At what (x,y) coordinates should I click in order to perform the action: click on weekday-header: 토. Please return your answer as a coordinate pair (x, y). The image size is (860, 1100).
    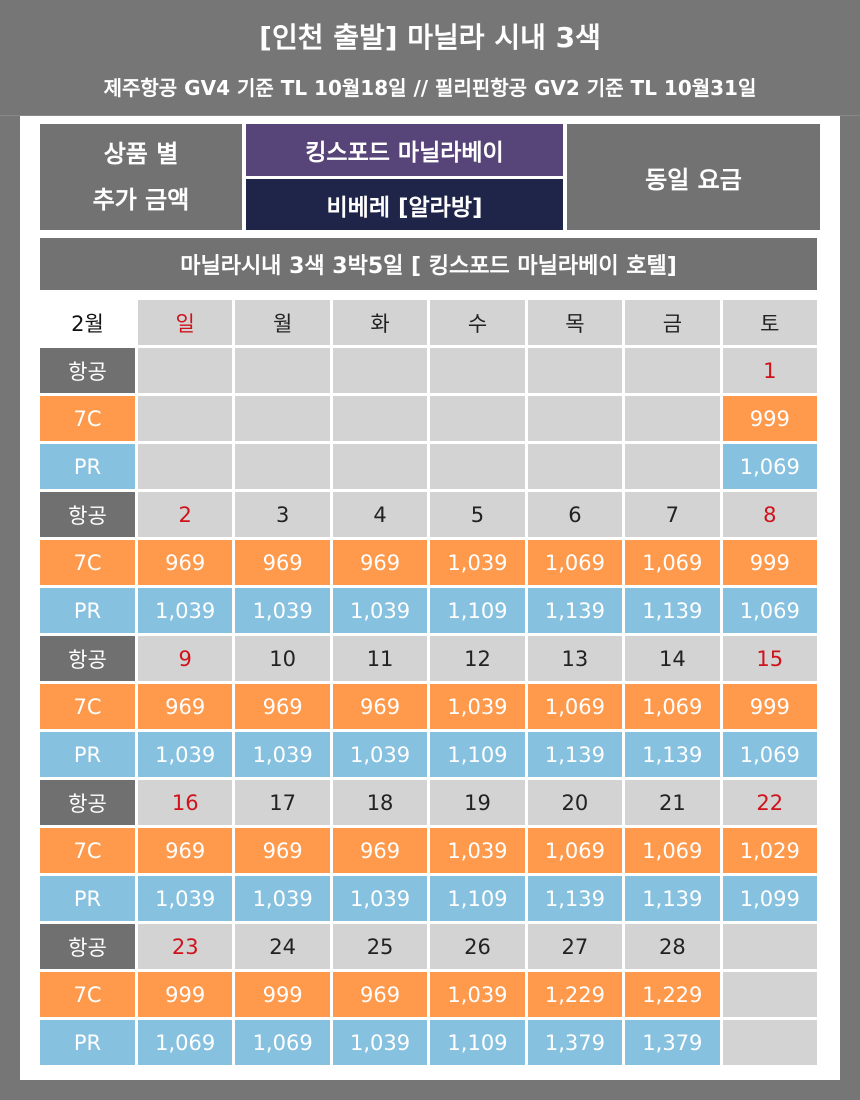
    Looking at the image, I should click on (769, 322).